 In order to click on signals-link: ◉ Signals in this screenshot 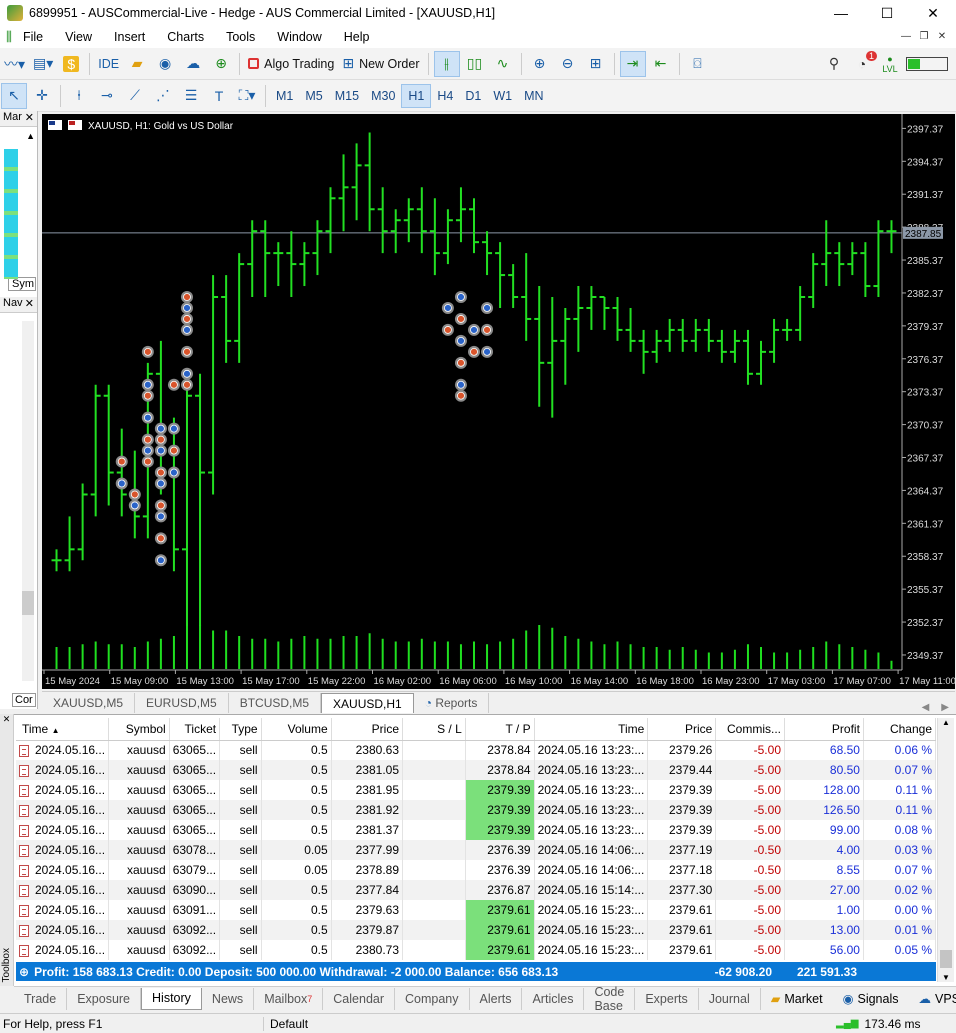, I will do `click(870, 999)`.